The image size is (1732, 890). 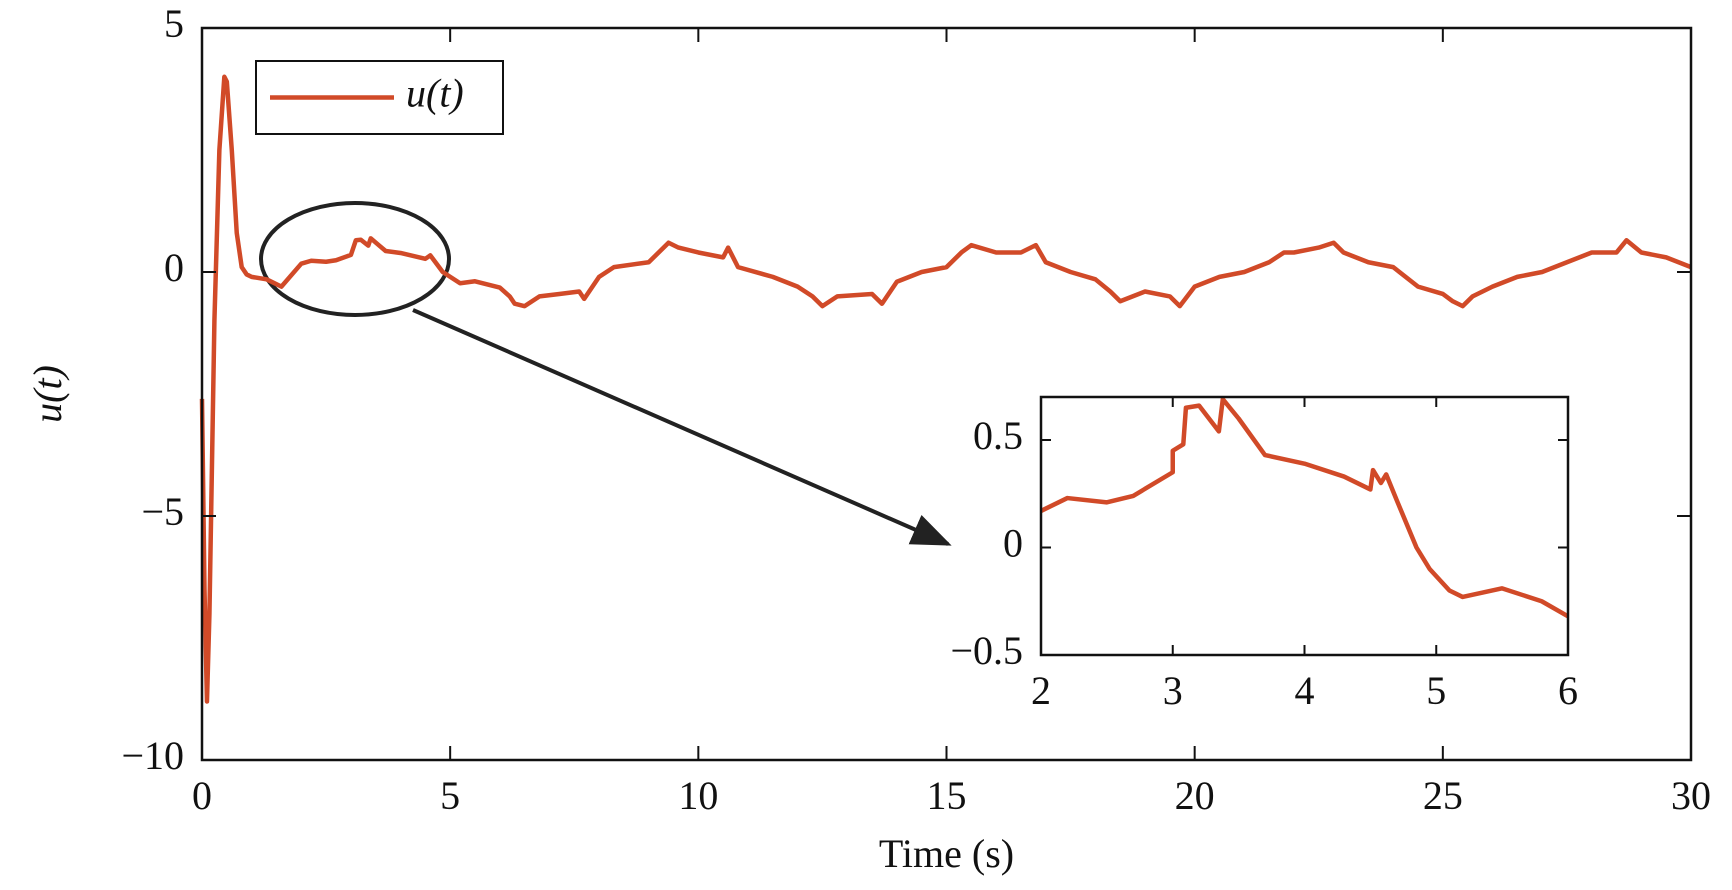 What do you see at coordinates (152, 755) in the screenshot?
I see `y-tick-label: −10` at bounding box center [152, 755].